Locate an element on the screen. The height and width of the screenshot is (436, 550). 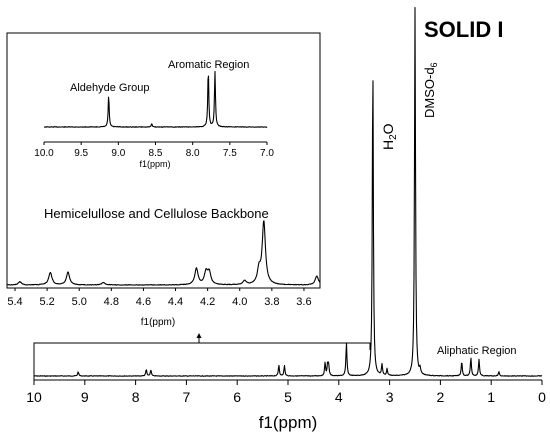
main-x-tick-label: 0 is located at coordinates (542, 397).